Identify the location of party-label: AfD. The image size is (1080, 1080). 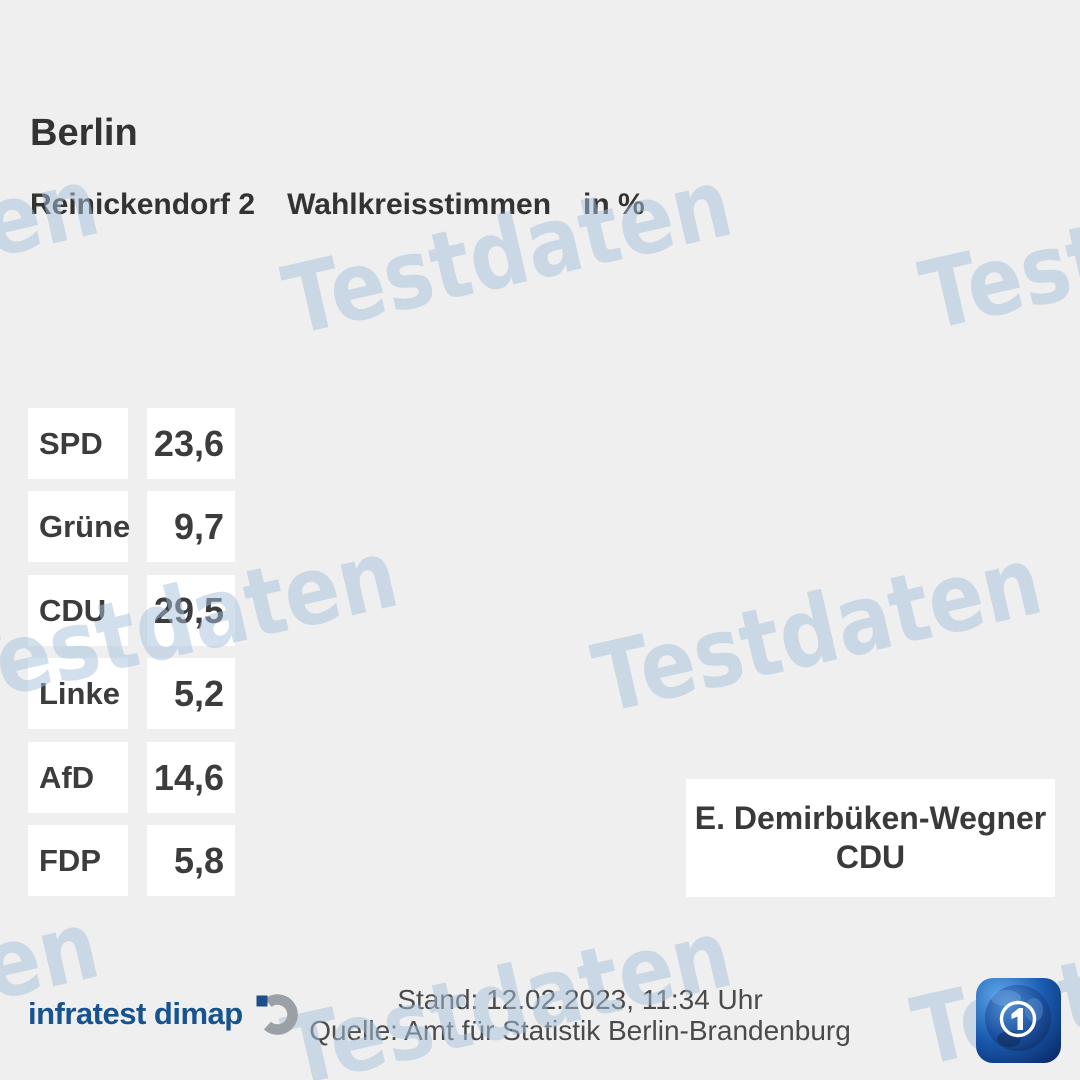
(78, 777).